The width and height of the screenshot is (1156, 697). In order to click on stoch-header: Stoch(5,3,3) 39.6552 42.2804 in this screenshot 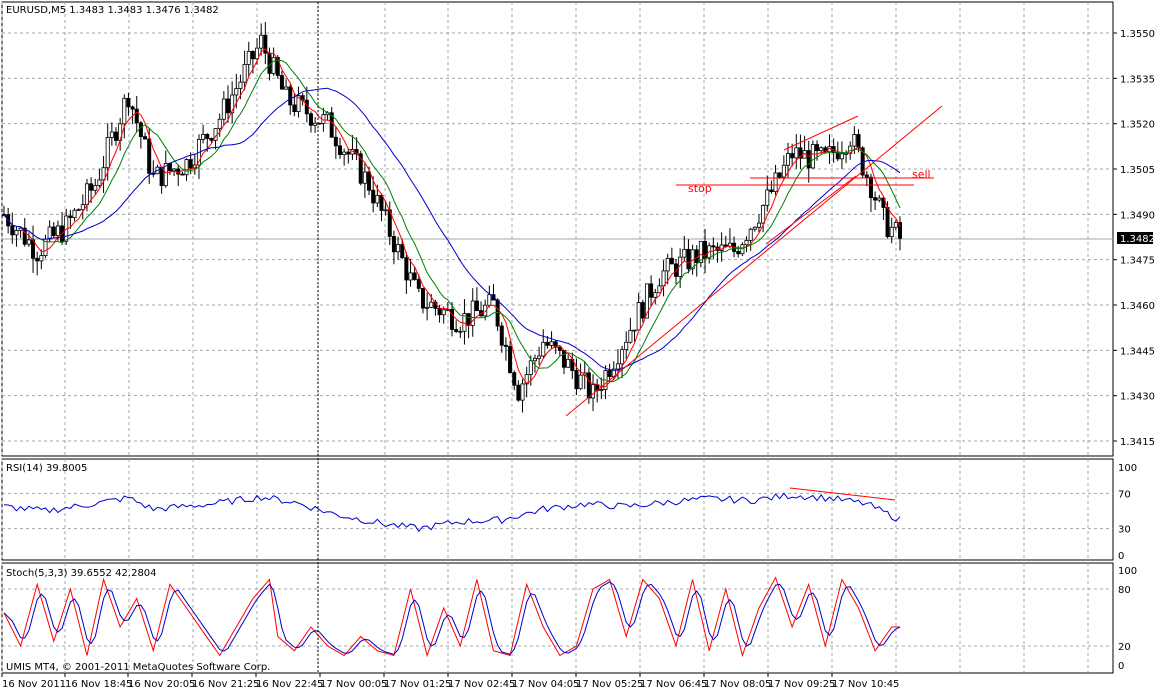, I will do `click(81, 573)`.